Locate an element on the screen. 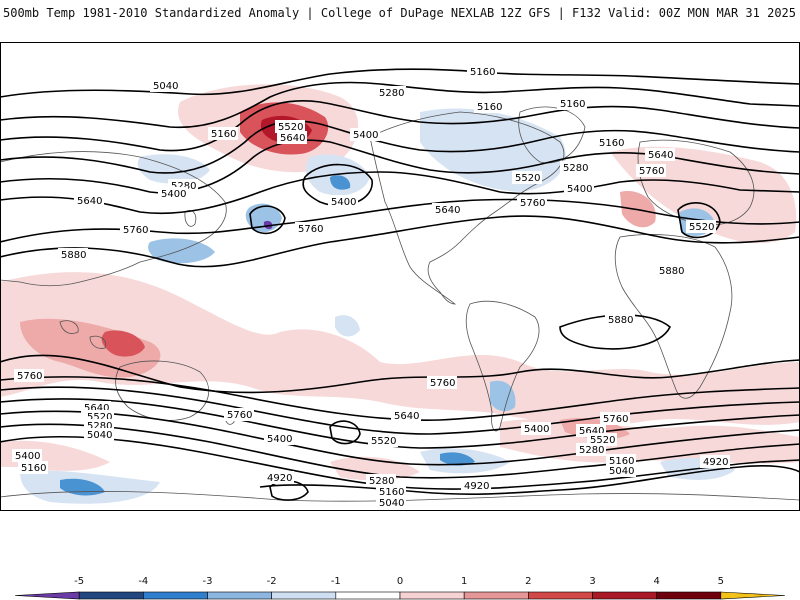  colorbar-segments is located at coordinates (400, 595).